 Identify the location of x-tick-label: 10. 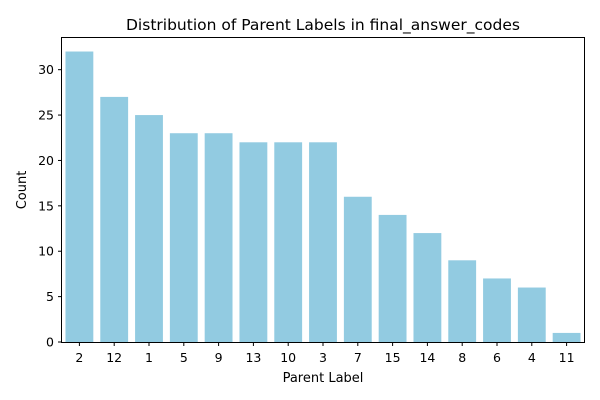
(288, 357).